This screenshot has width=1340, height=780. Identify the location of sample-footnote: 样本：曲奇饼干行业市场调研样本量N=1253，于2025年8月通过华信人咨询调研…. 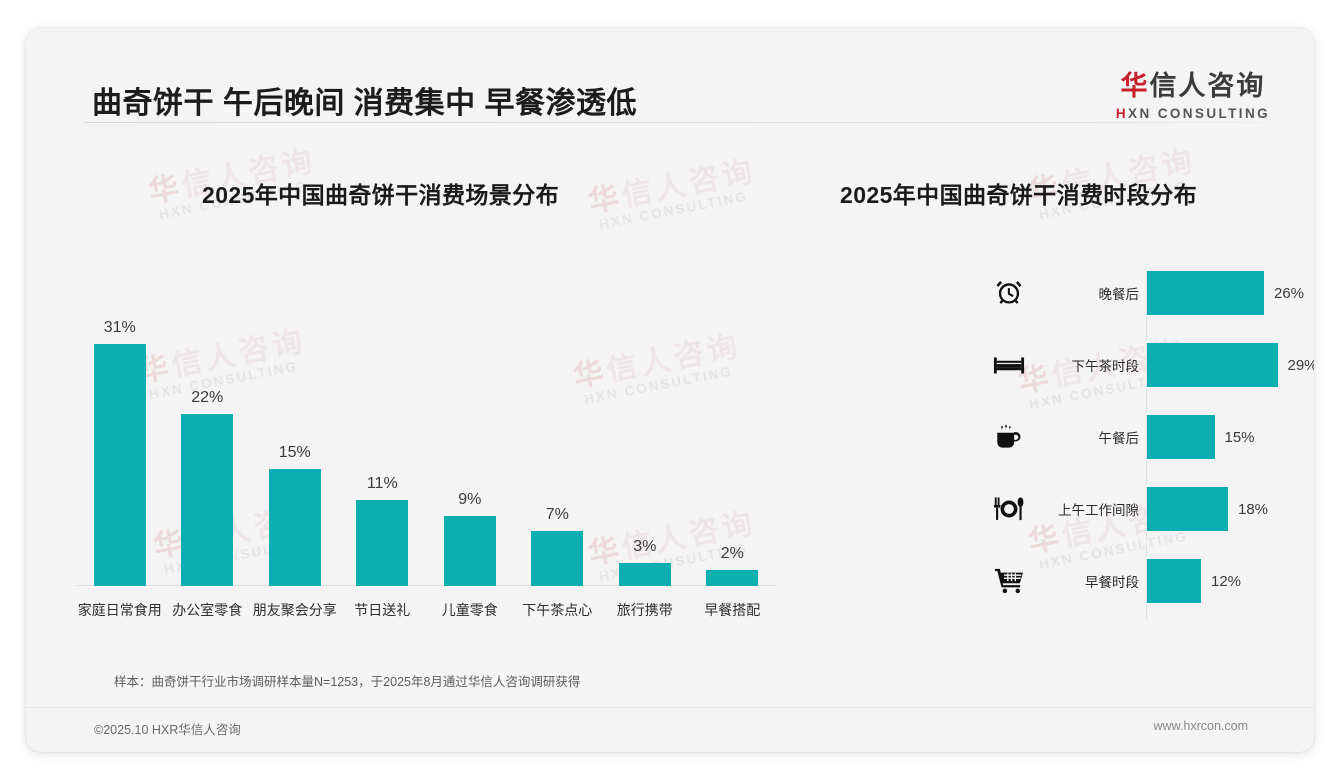
(347, 682).